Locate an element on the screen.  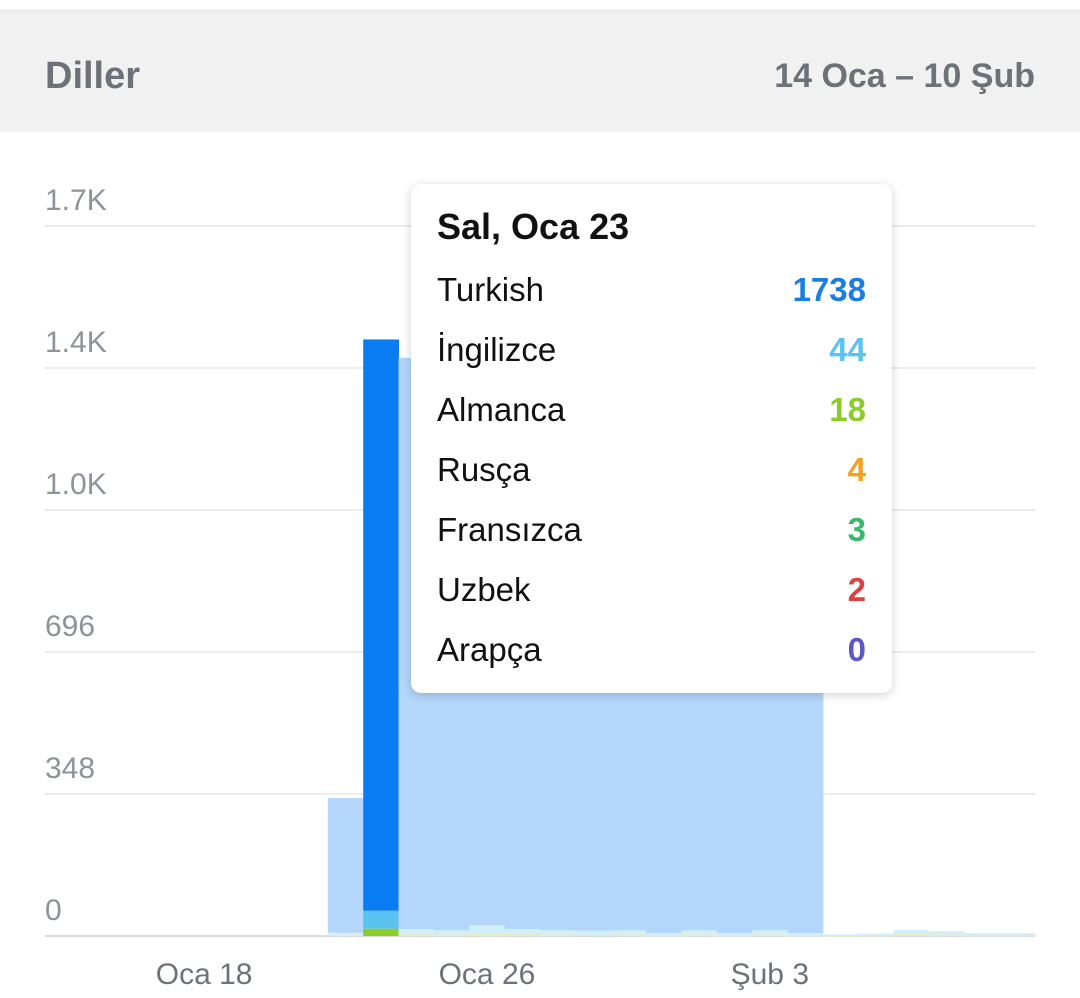
tooltip-row-fransizca: Fransızca 3 is located at coordinates (651, 530).